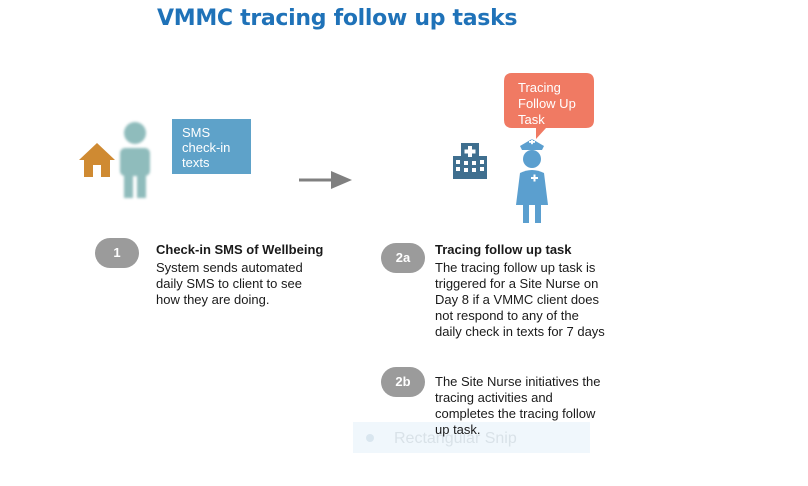  Describe the element at coordinates (196, 162) in the screenshot. I see `sms-line-3: texts` at that location.